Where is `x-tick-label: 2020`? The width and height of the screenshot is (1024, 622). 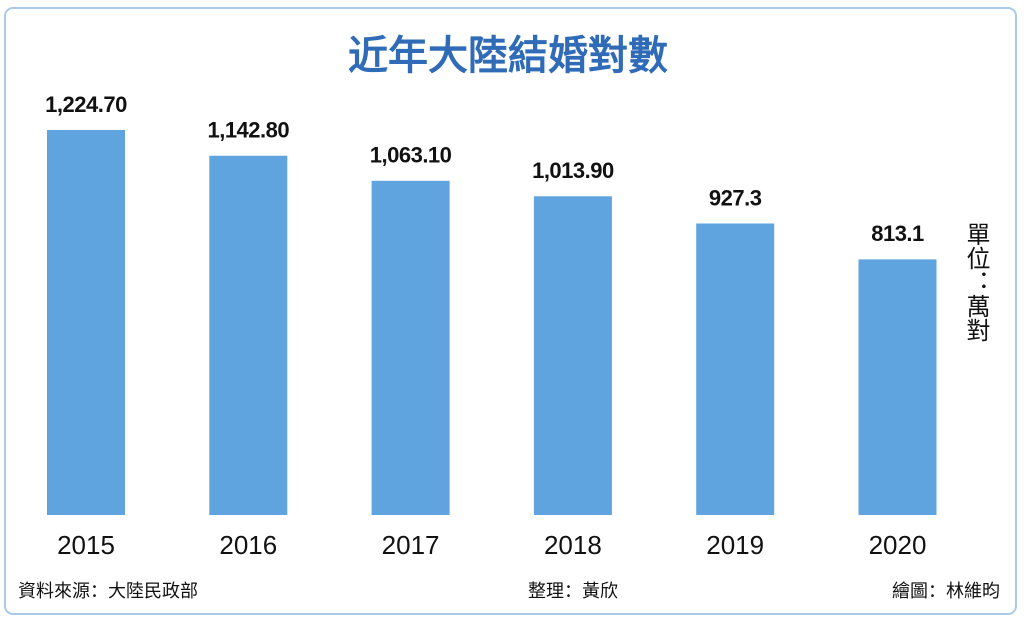
x-tick-label: 2020 is located at coordinates (898, 545).